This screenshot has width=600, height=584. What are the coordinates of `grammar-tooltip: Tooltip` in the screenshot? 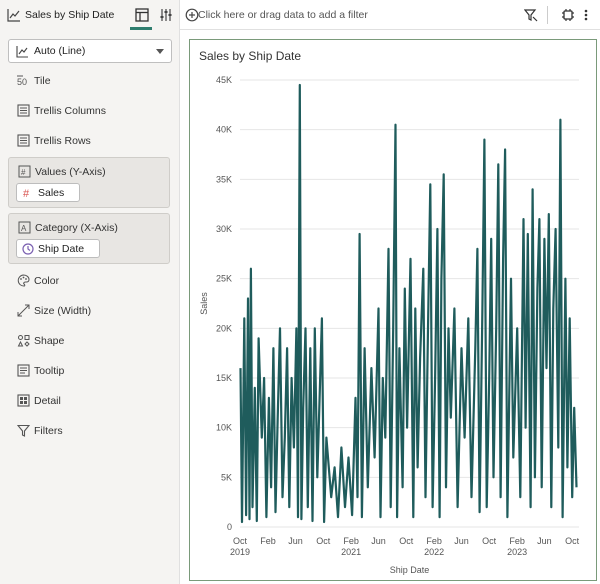 It's located at (90, 371).